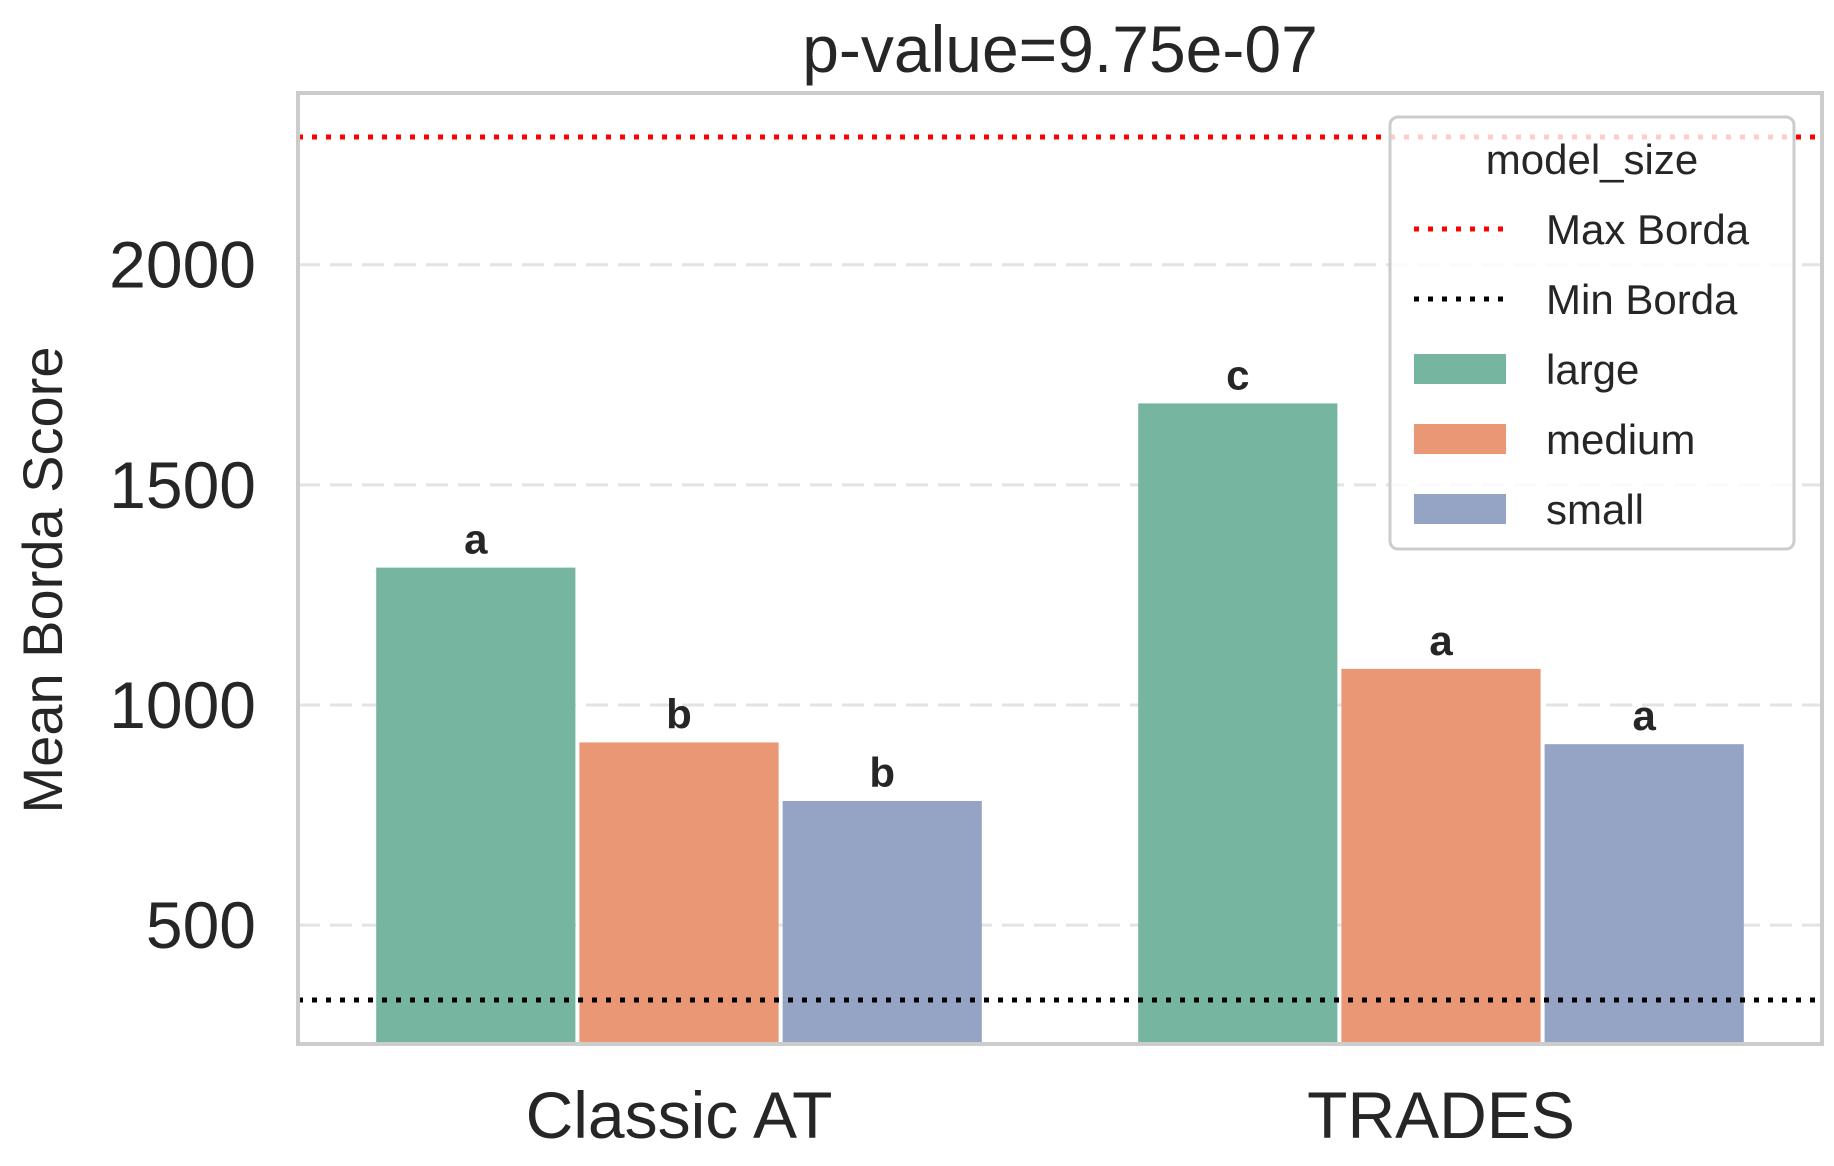 The image size is (1834, 1166). Describe the element at coordinates (1620, 439) in the screenshot. I see `legend-label: medium` at that location.